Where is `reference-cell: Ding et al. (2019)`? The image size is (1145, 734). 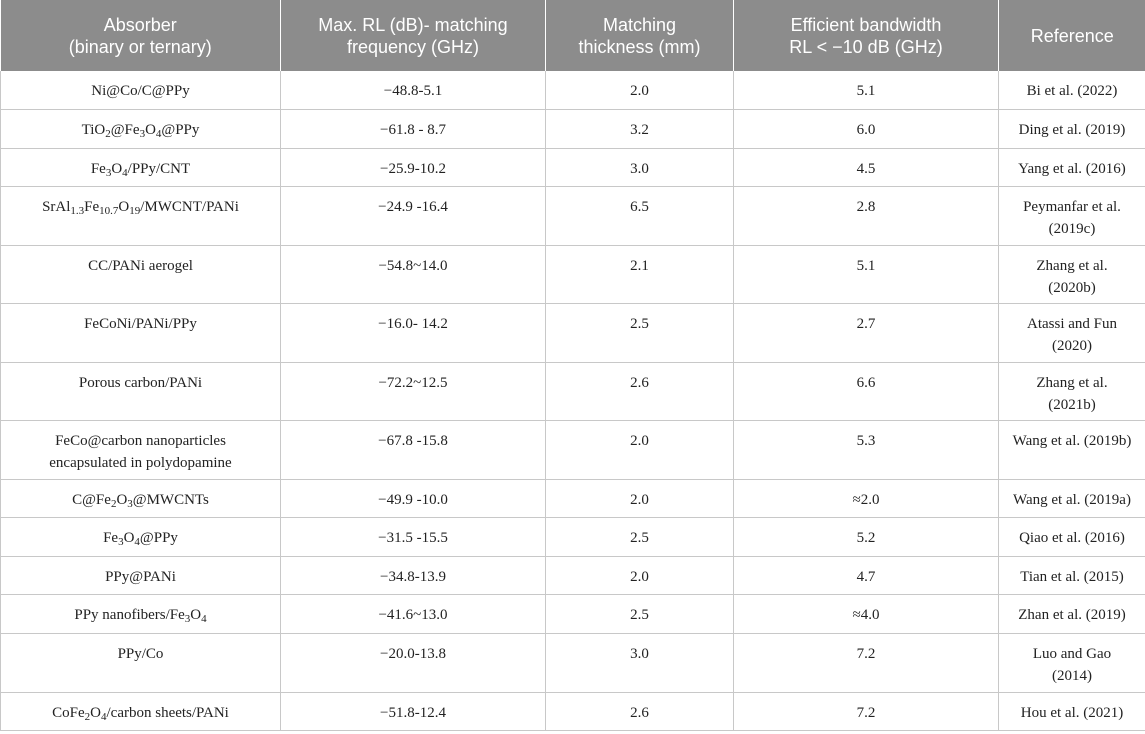
reference-cell: Ding et al. (2019) is located at coordinates (1071, 129).